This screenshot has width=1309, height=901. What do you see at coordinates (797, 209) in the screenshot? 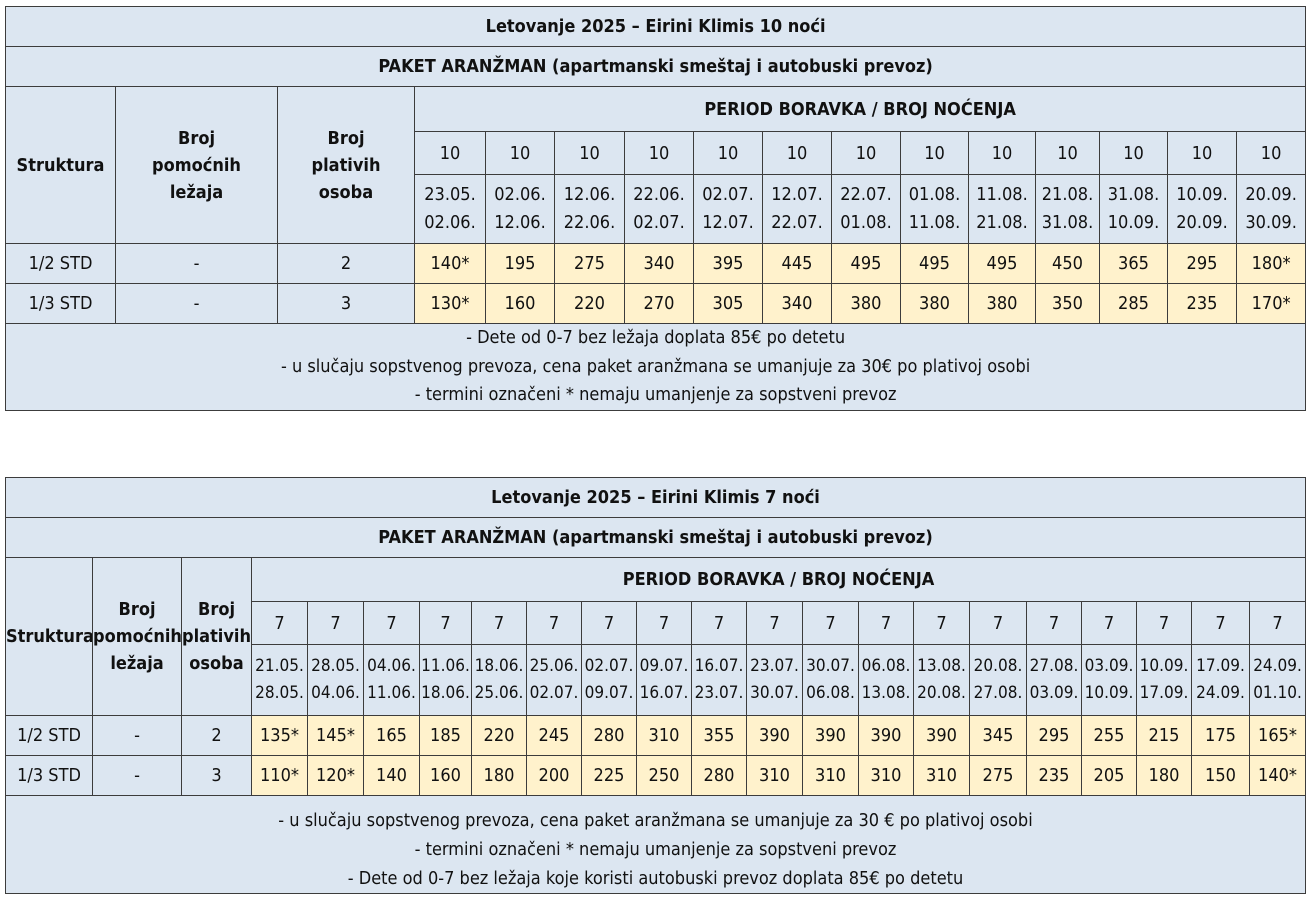
I see `date-range-cell: 12.07. 22.07.` at bounding box center [797, 209].